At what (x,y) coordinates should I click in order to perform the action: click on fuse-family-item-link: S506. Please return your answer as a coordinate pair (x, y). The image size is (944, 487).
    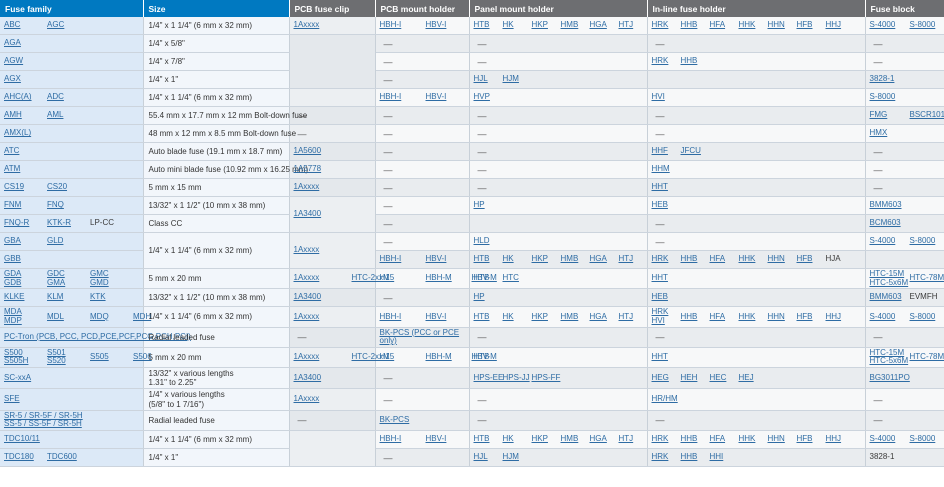
    Looking at the image, I should click on (154, 357).